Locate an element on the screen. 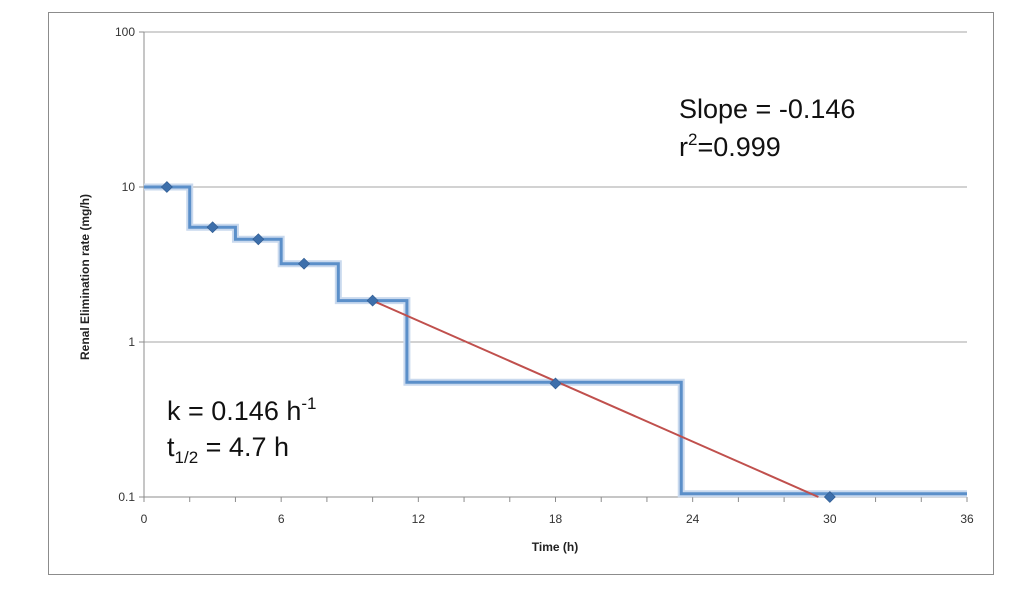  regression-line is located at coordinates (595, 398).